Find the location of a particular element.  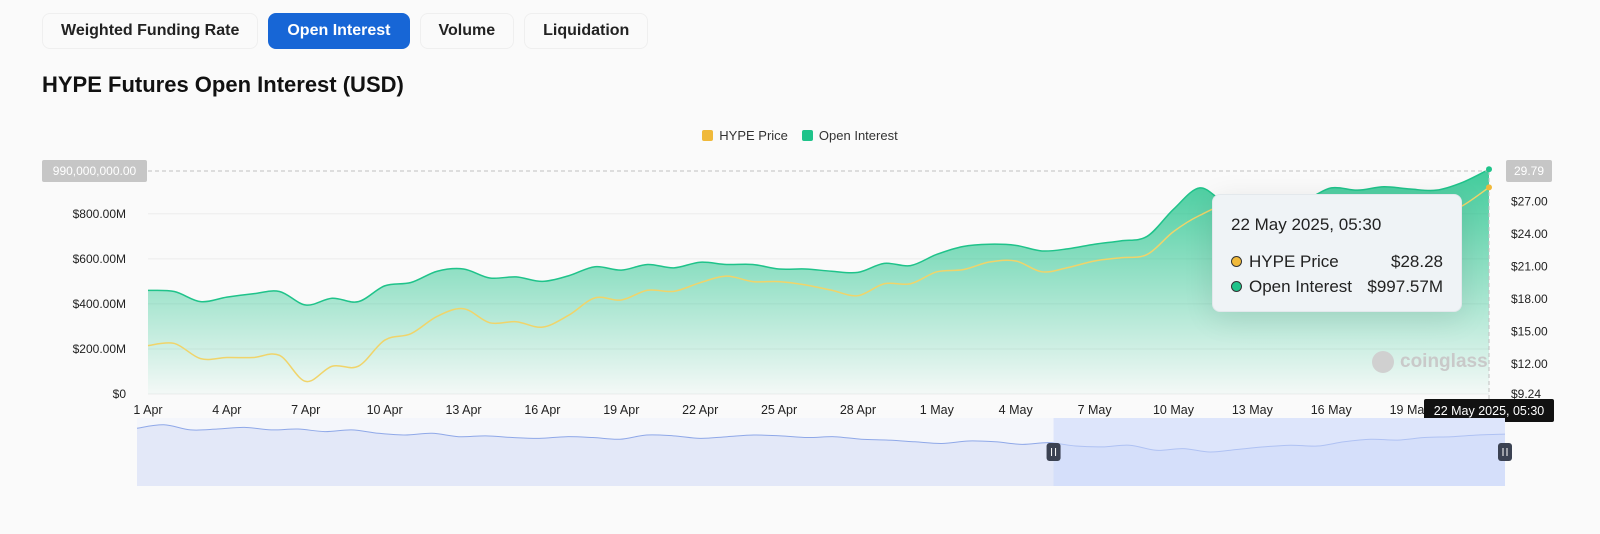

hype-price-point is located at coordinates (1489, 187).